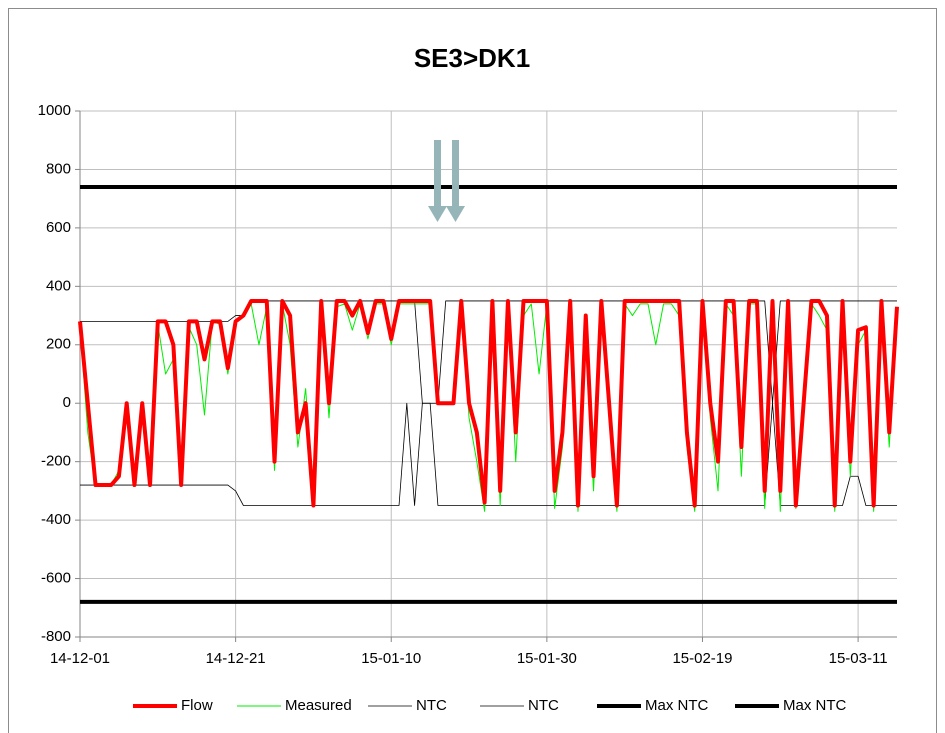  What do you see at coordinates (80, 658) in the screenshot?
I see `x-tick-label: 14-12-01` at bounding box center [80, 658].